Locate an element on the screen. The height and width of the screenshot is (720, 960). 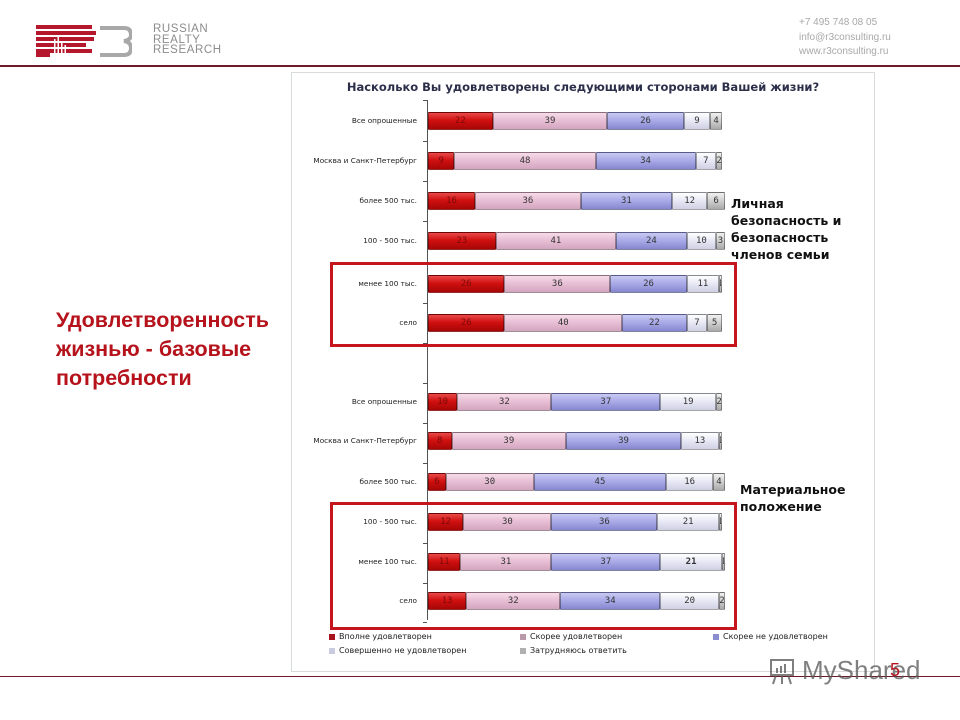
stacked-bar: 263626111 is located at coordinates (575, 284).